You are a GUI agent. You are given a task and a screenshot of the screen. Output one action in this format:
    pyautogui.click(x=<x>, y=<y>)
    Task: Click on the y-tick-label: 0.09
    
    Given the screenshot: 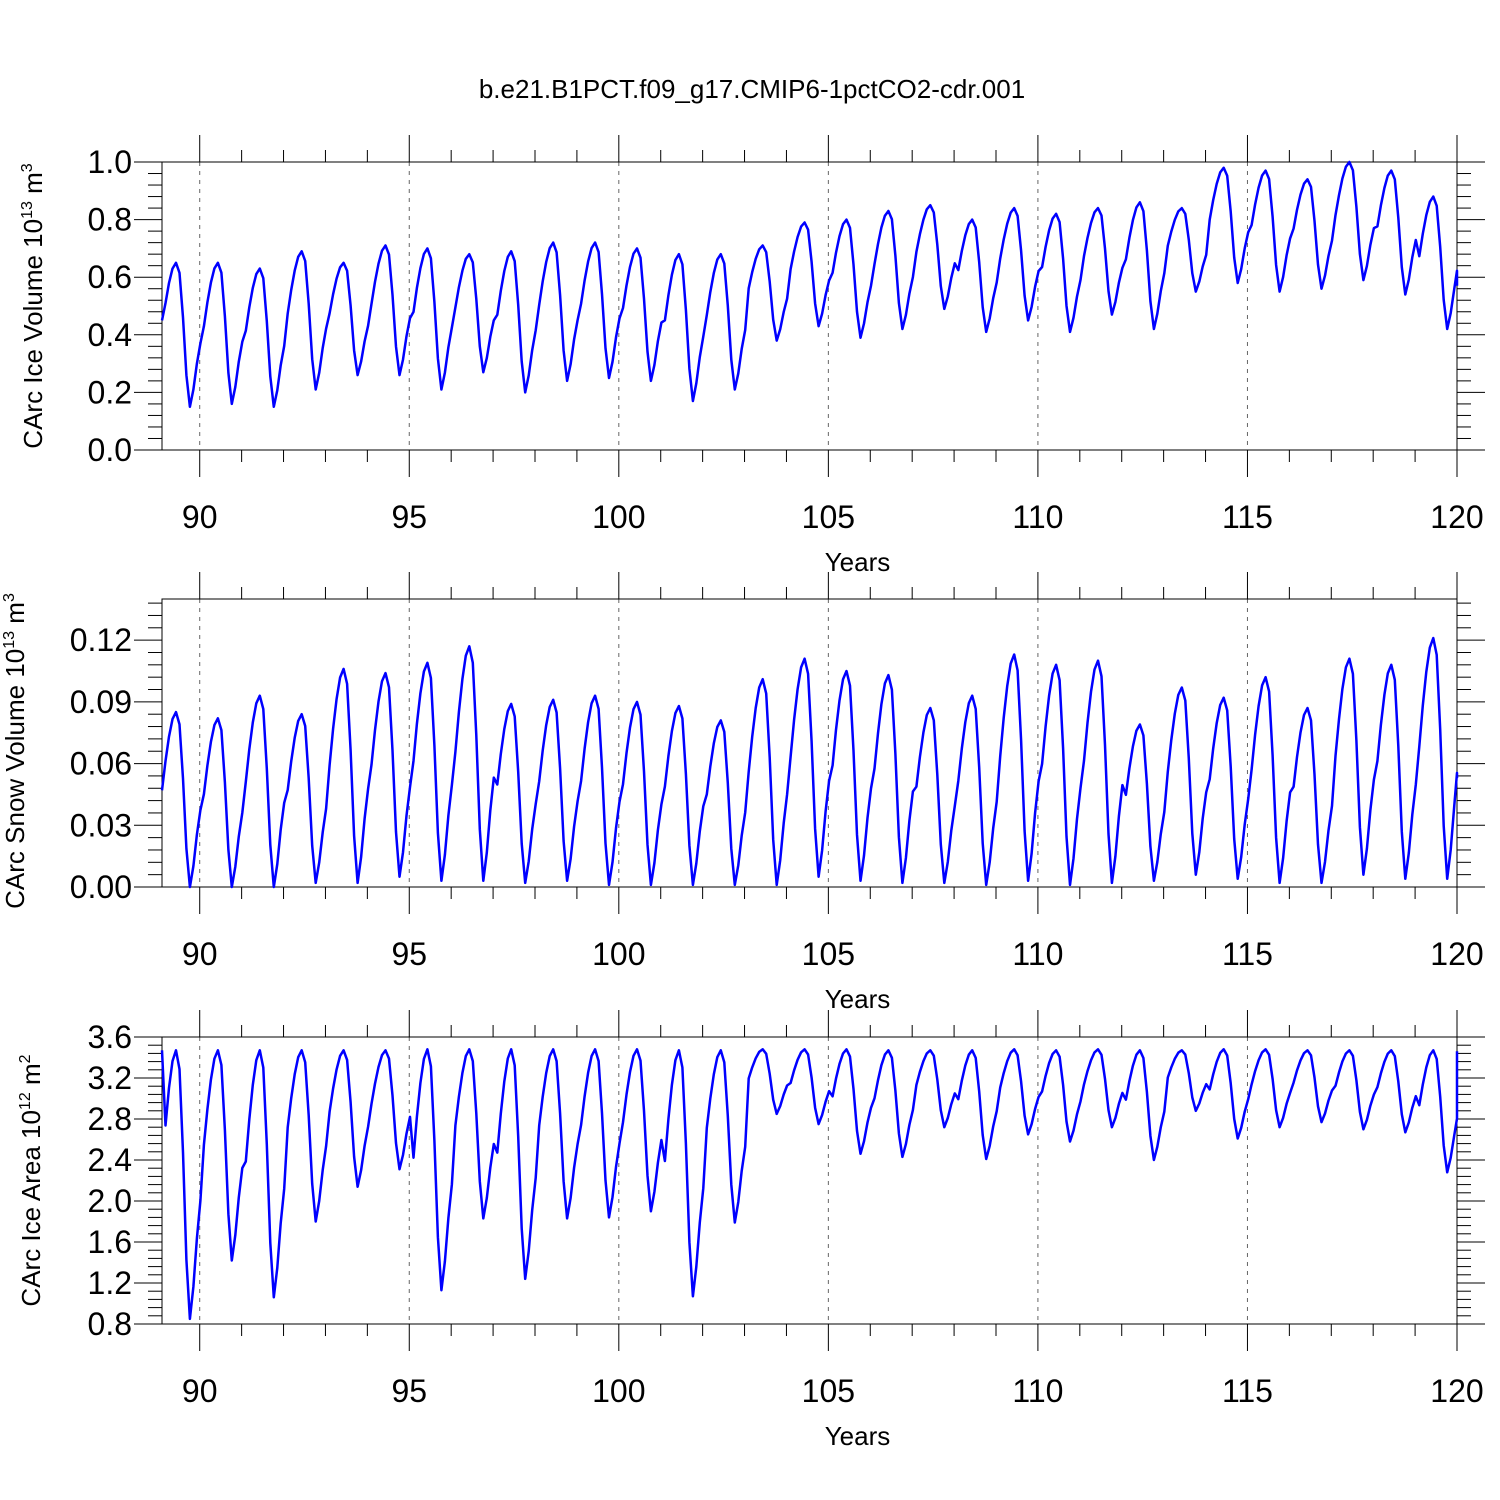 What is the action you would take?
    pyautogui.click(x=101, y=702)
    